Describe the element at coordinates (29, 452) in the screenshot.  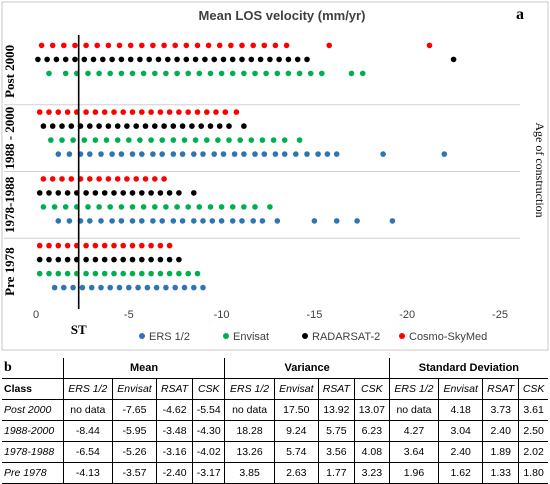
I see `class-cell: 1978-1988` at that location.